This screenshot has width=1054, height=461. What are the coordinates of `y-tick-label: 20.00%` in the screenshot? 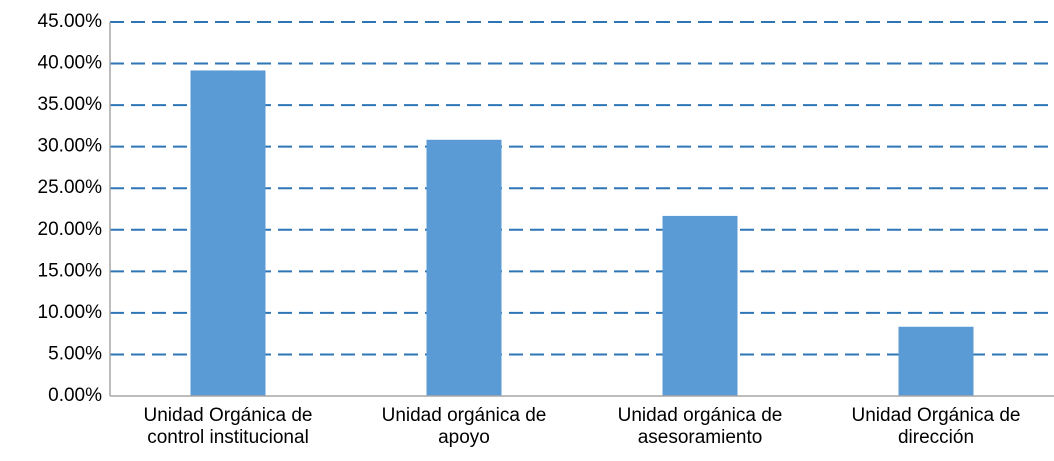 It's located at (70, 229).